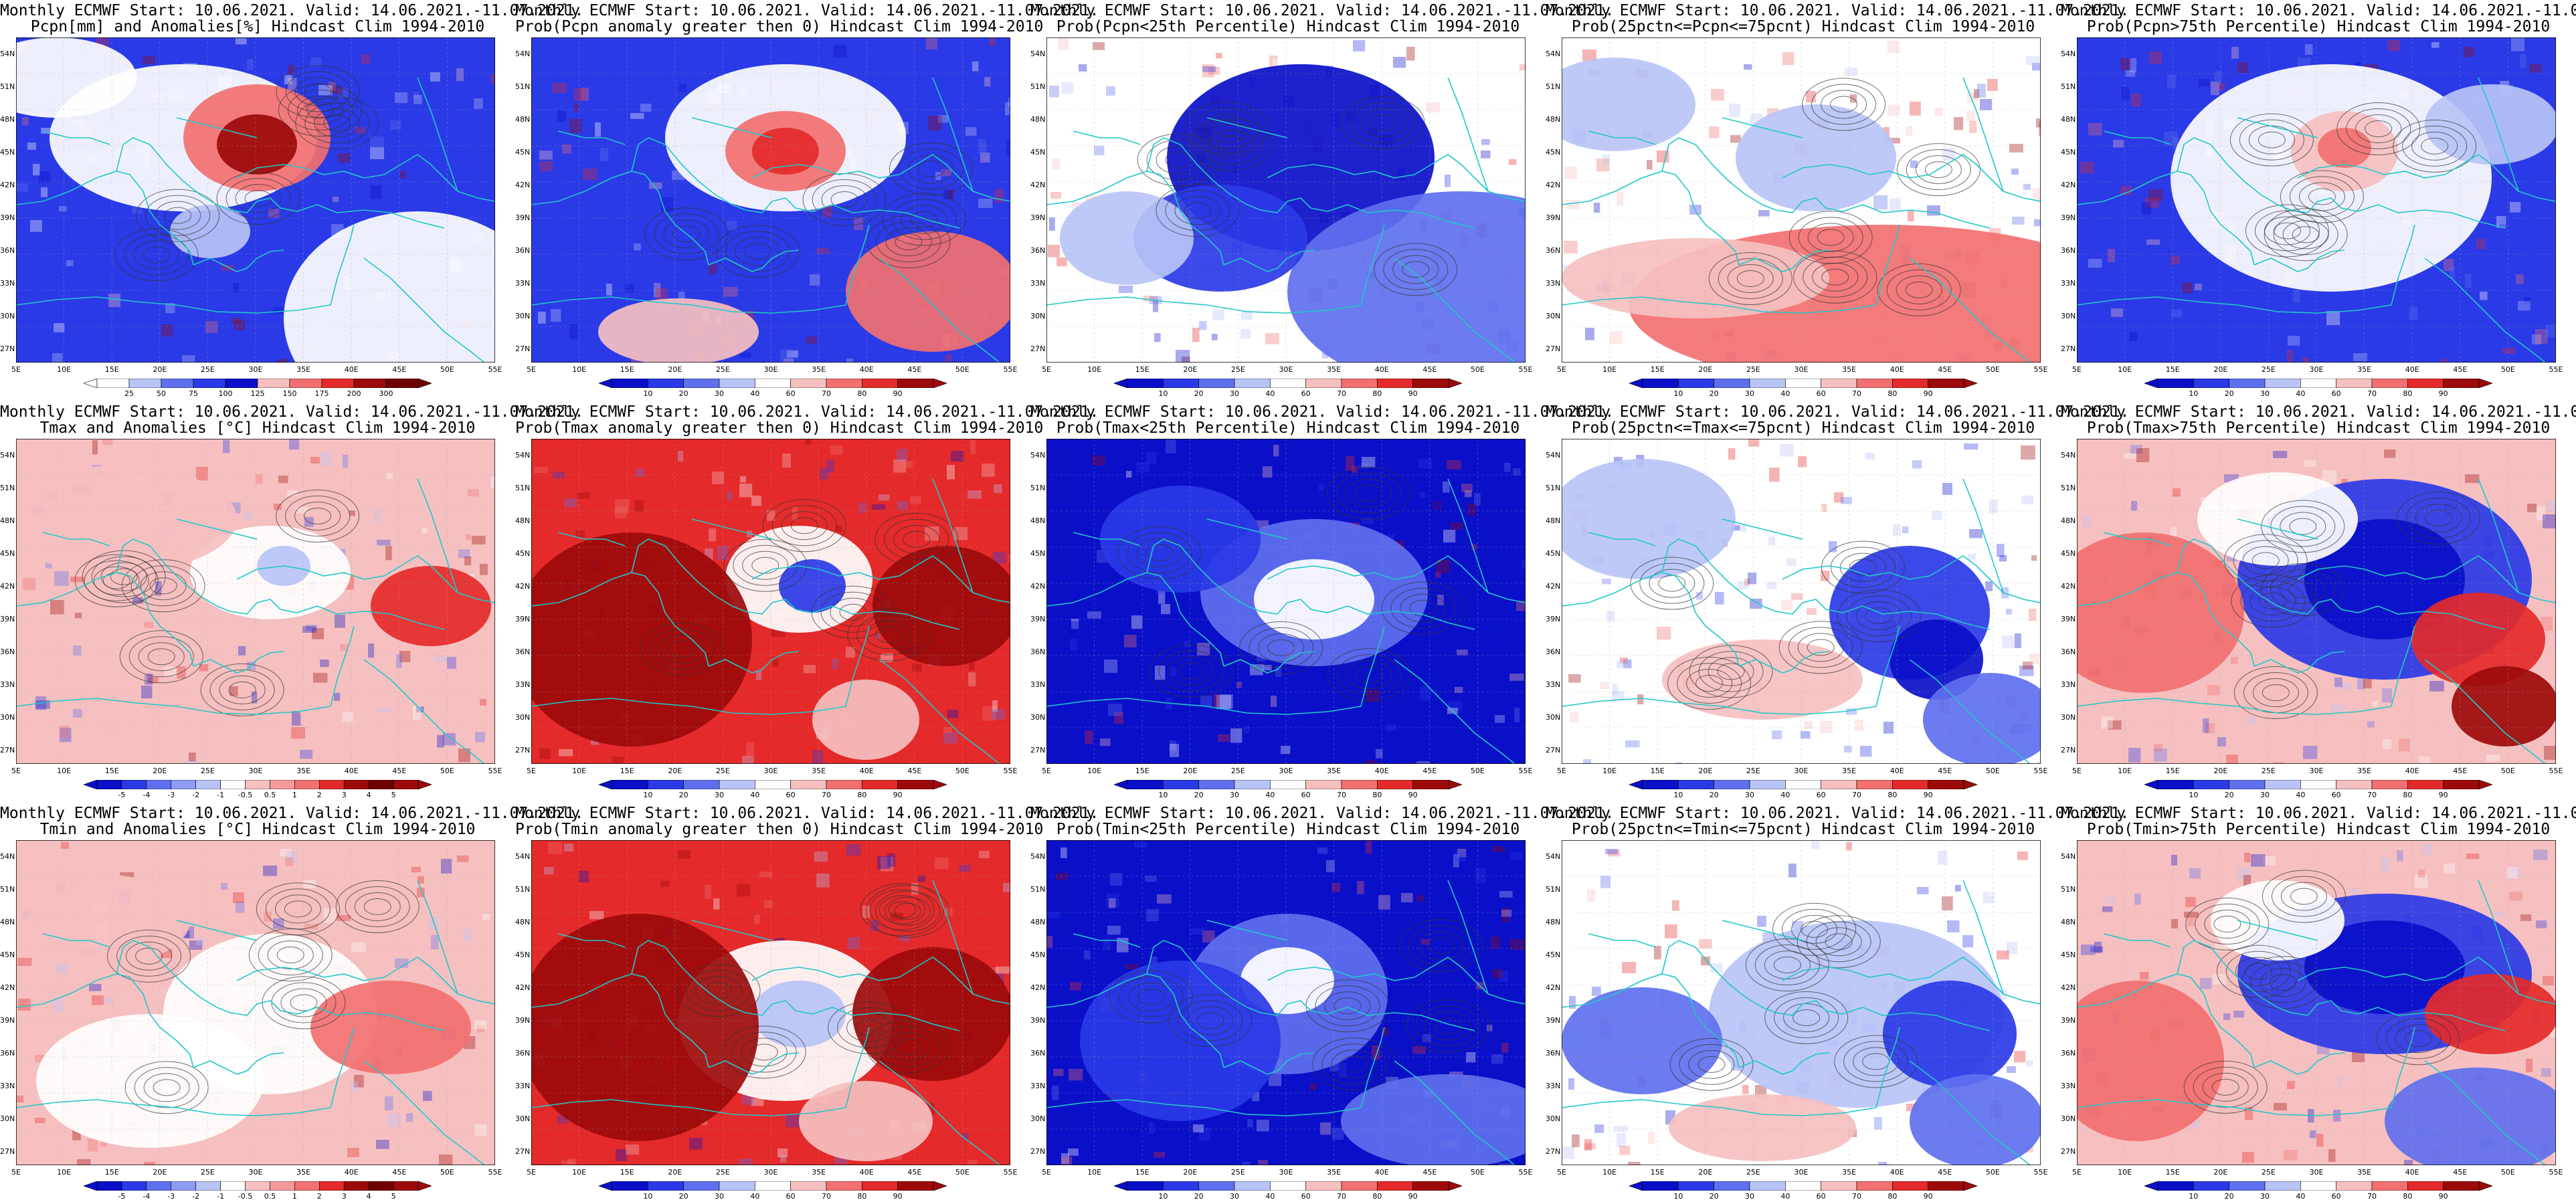 This screenshot has width=2576, height=1204. I want to click on colorbar-tick-label: -1, so click(221, 1196).